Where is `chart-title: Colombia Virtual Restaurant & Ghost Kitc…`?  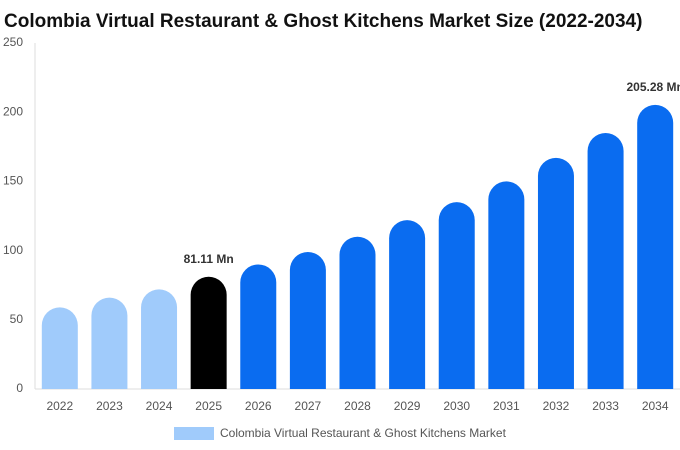
chart-title: Colombia Virtual Restaurant & Ghost Kitc… is located at coordinates (323, 21).